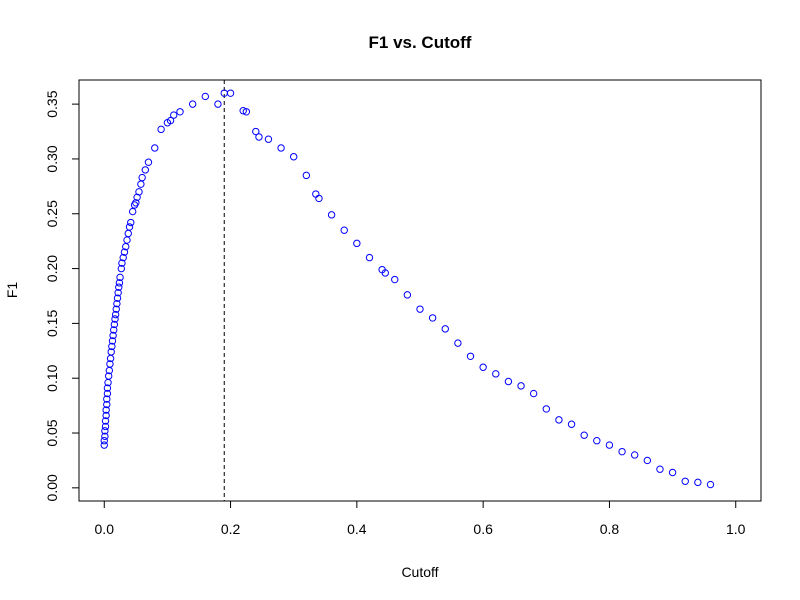  Describe the element at coordinates (52, 213) in the screenshot. I see `y-tick-label: 0.25` at that location.